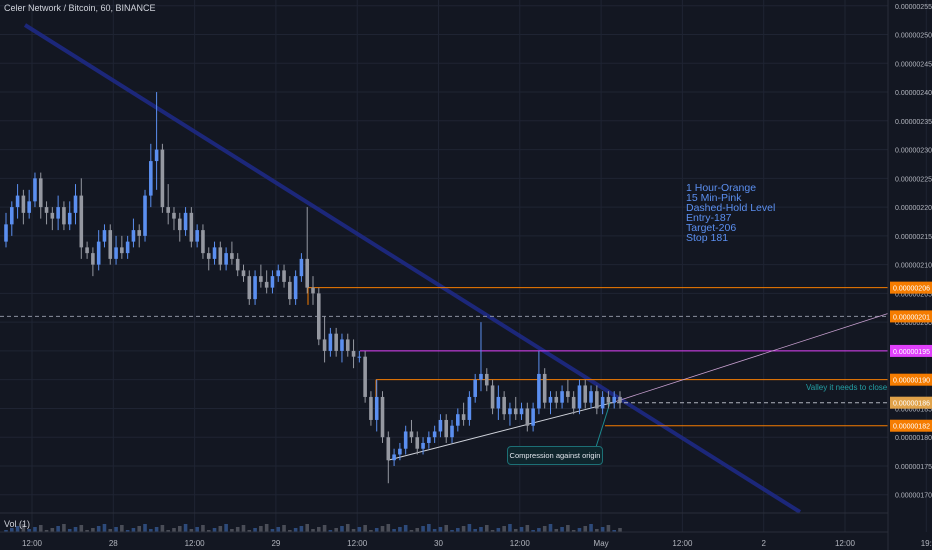 This screenshot has height=550, width=932. I want to click on y-tick-label: 0.00000230, so click(913, 151).